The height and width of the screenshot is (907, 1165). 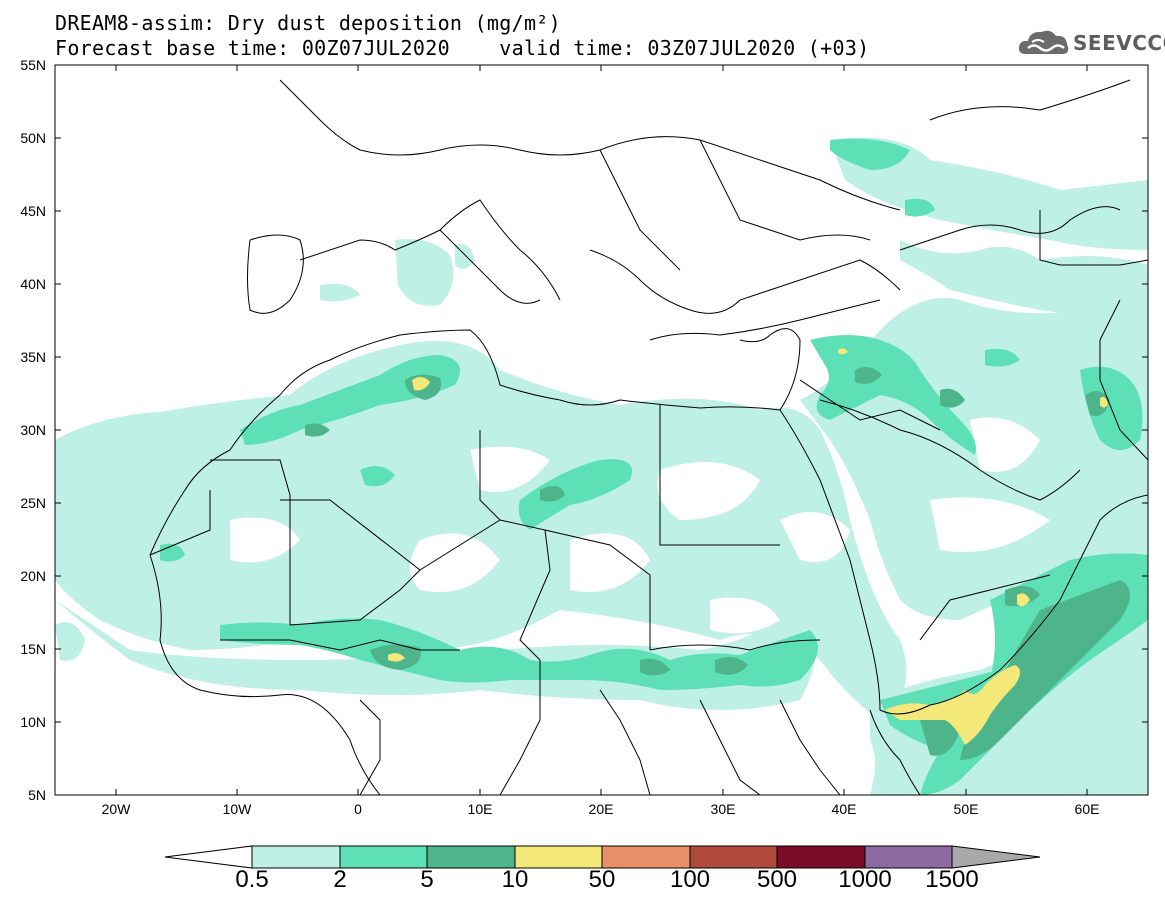 I want to click on lon-label: 20E, so click(x=601, y=809).